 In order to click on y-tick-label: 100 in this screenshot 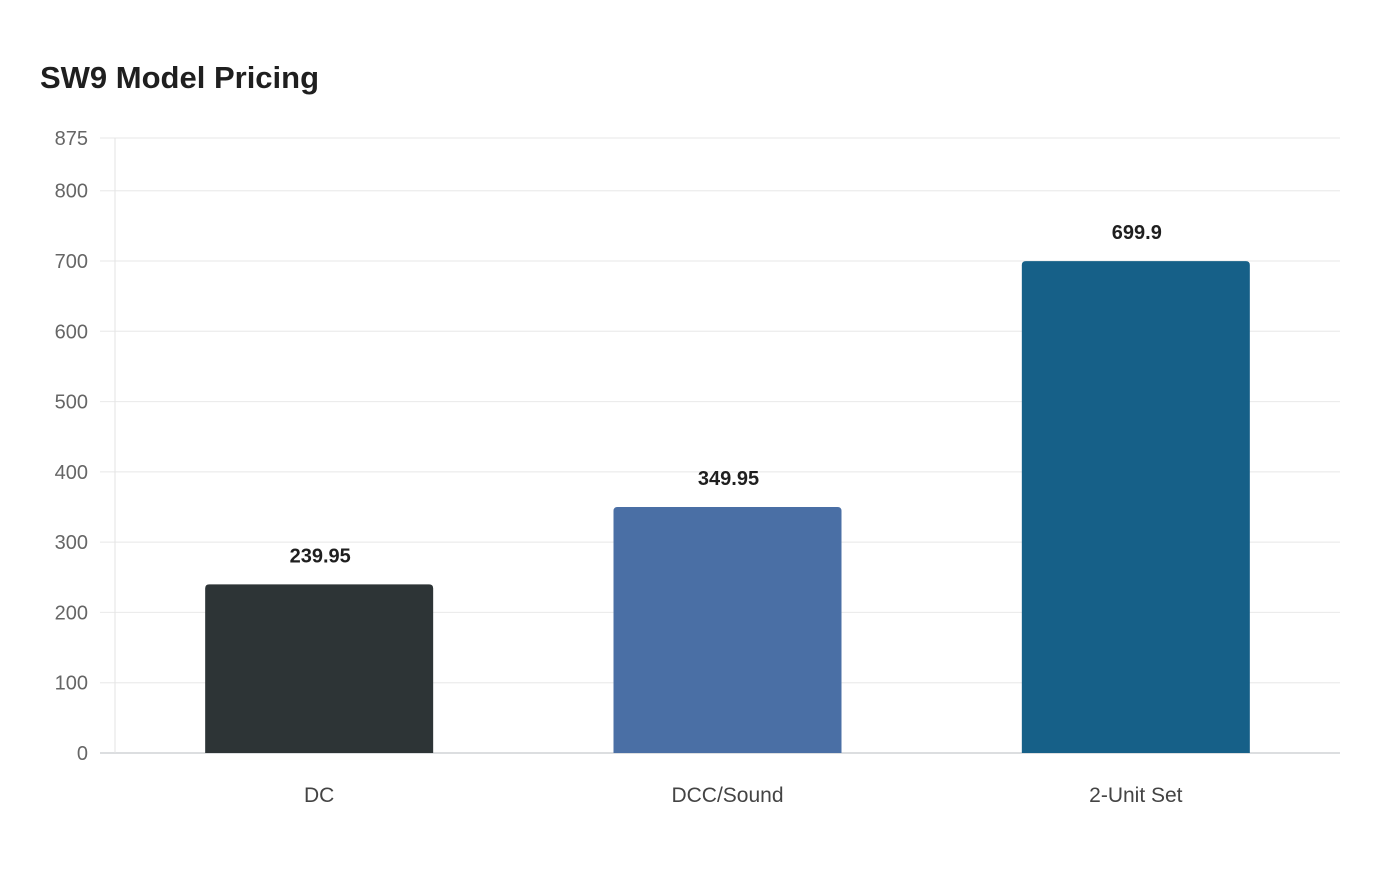, I will do `click(71, 684)`.